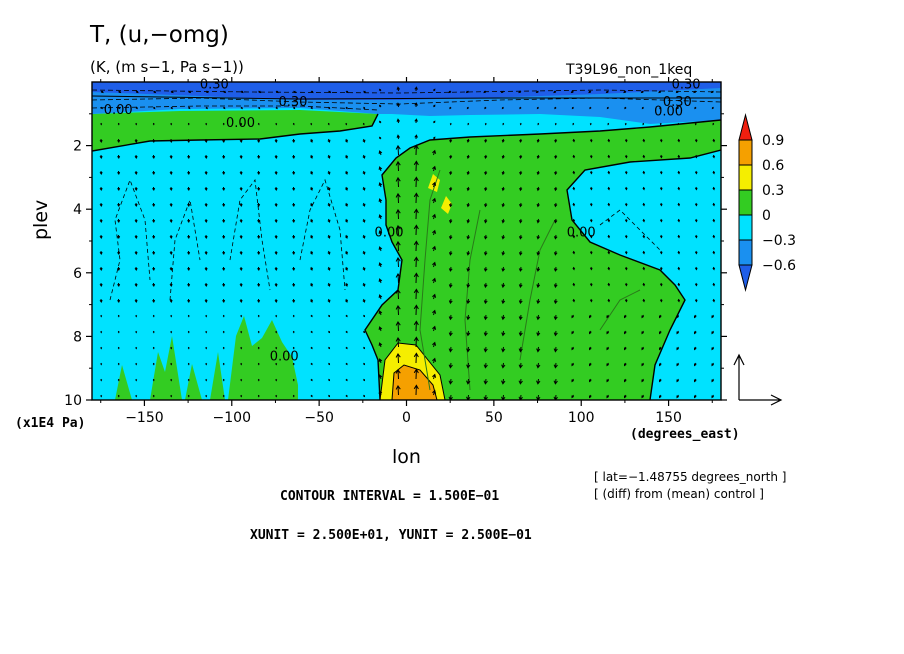 This screenshot has width=904, height=654. What do you see at coordinates (686, 85) in the screenshot?
I see `contour-label: 0.30` at bounding box center [686, 85].